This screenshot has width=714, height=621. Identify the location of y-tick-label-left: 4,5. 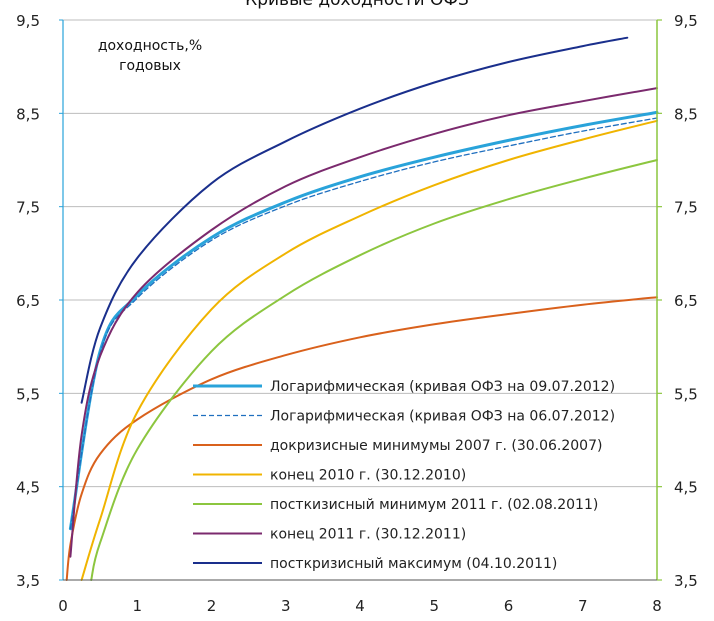
(28, 488).